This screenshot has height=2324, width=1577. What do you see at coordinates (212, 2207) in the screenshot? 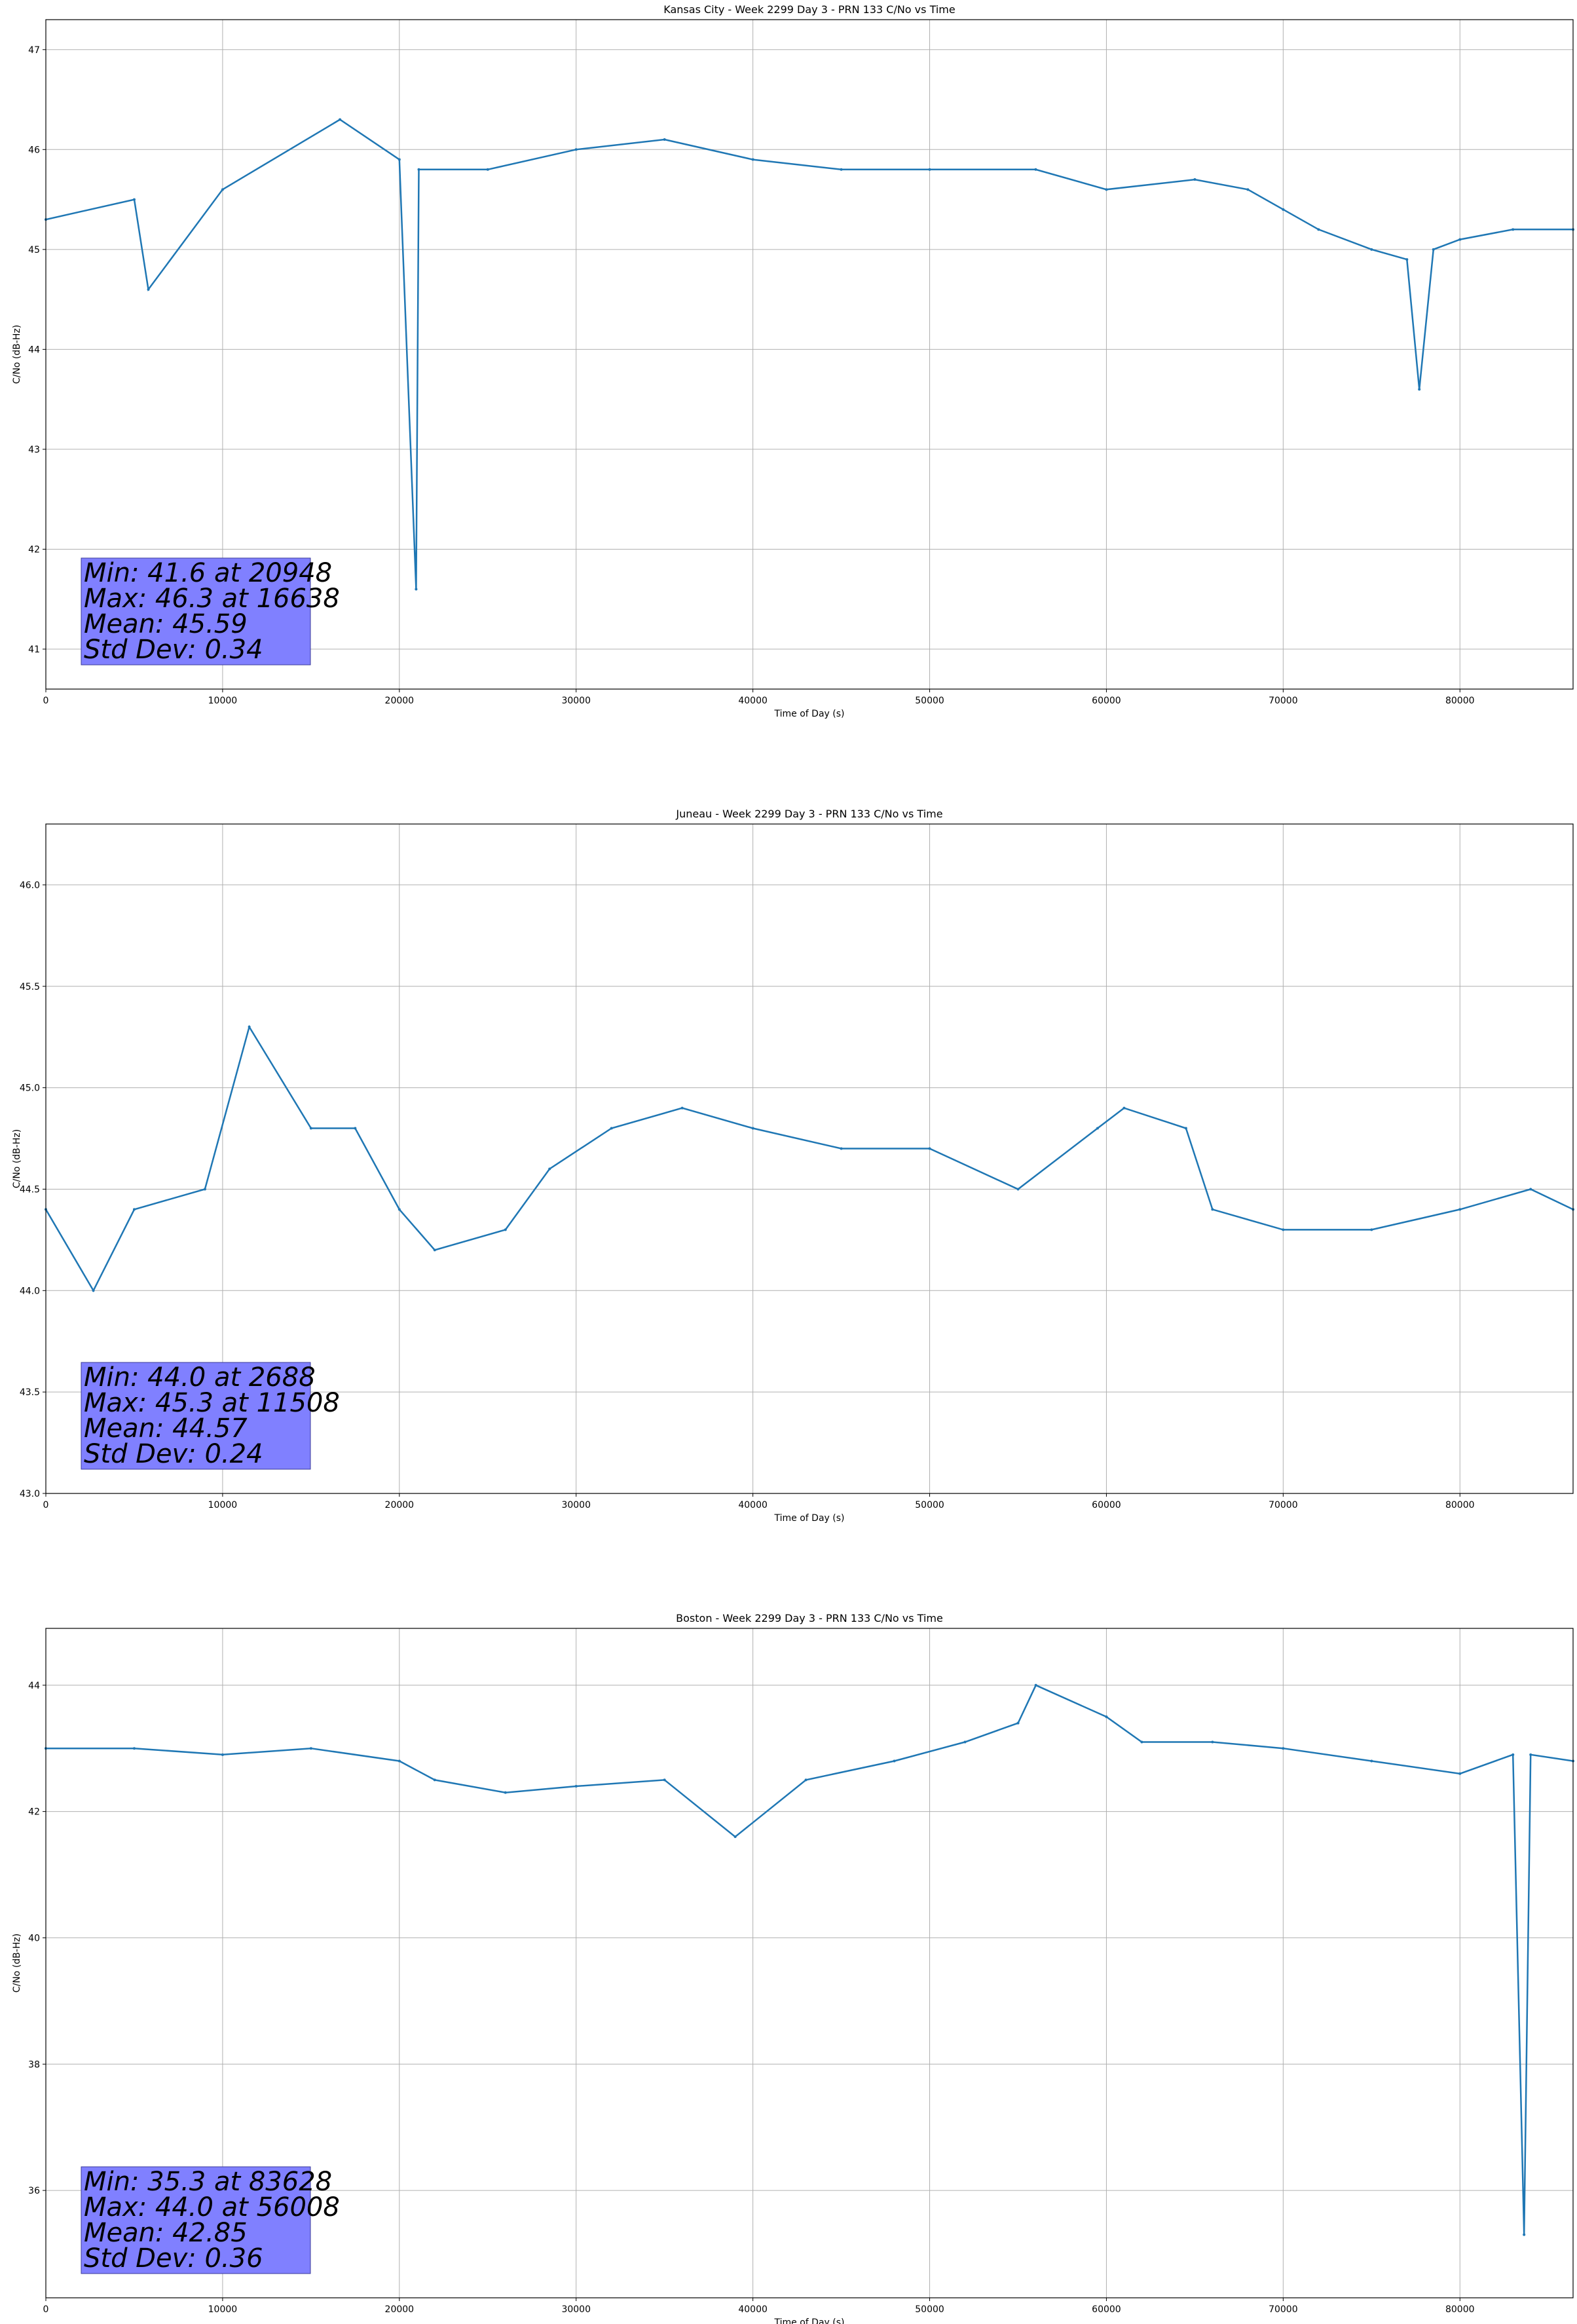
I see `stats-line: Max: 44.0 at 56008` at bounding box center [212, 2207].